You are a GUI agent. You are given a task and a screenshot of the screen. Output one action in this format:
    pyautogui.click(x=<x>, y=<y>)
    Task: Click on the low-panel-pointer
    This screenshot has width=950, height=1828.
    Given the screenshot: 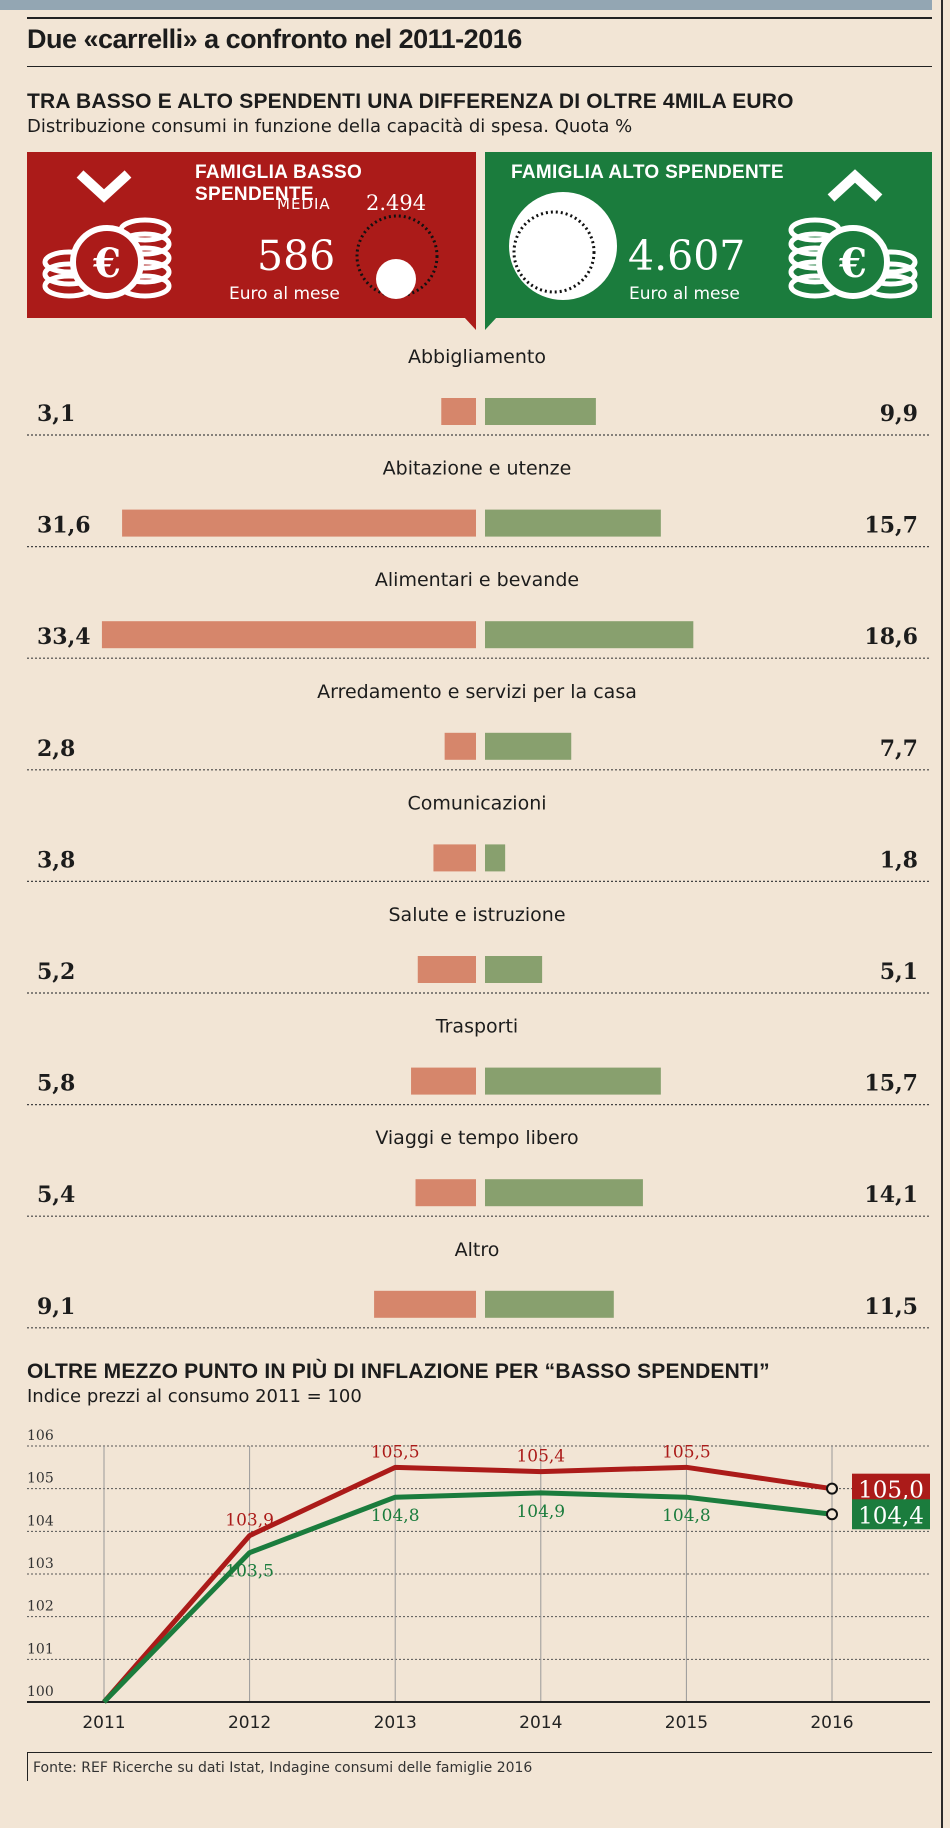 What is the action you would take?
    pyautogui.click(x=470, y=323)
    